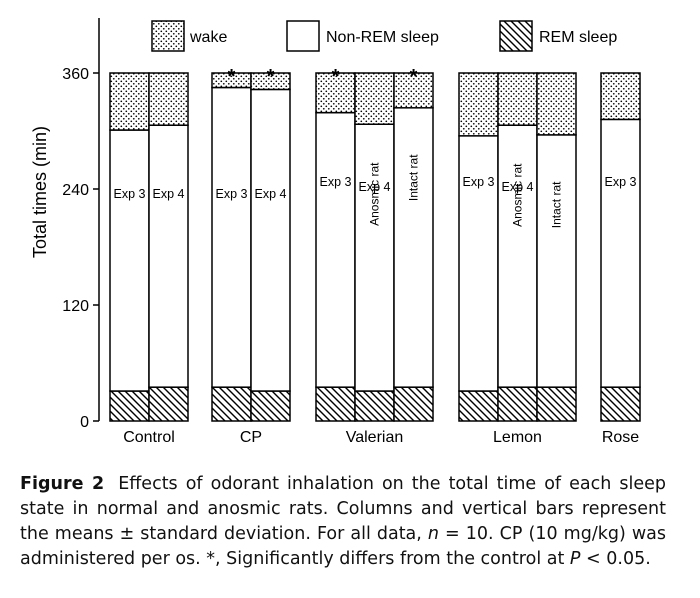  I want to click on legend-label-wake: wake, so click(208, 37).